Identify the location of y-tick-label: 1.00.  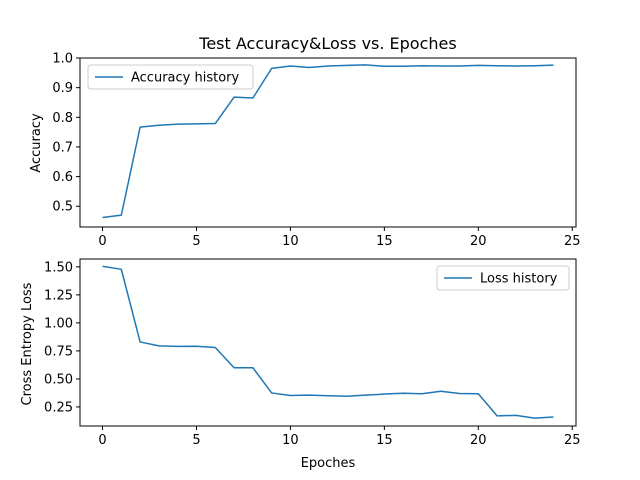
(58, 323).